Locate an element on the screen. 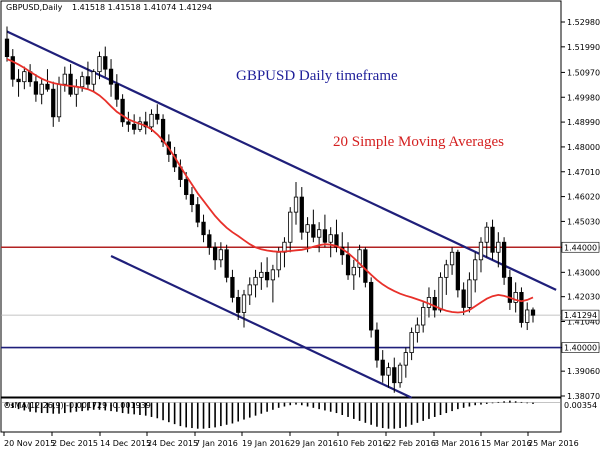  current-price-tag: 1.41294 is located at coordinates (580, 315).